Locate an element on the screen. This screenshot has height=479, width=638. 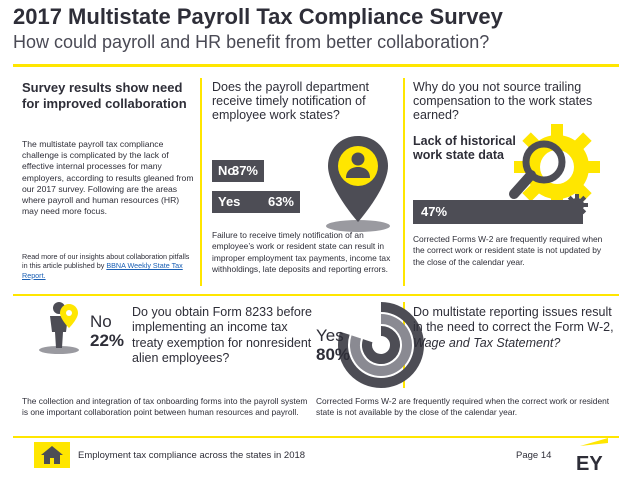
panel3-percent: 47% is located at coordinates (498, 212).